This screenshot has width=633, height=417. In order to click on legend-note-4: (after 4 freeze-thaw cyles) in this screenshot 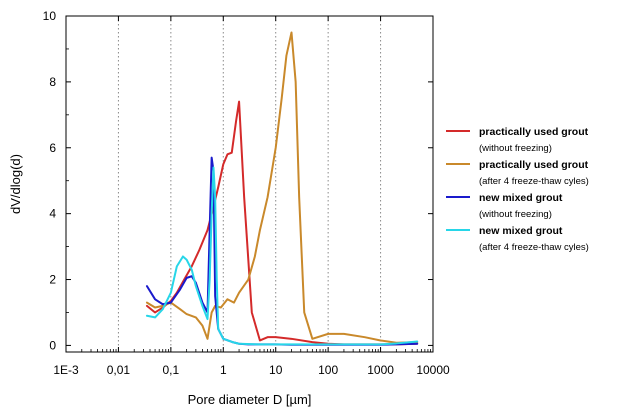, I will do `click(534, 247)`.